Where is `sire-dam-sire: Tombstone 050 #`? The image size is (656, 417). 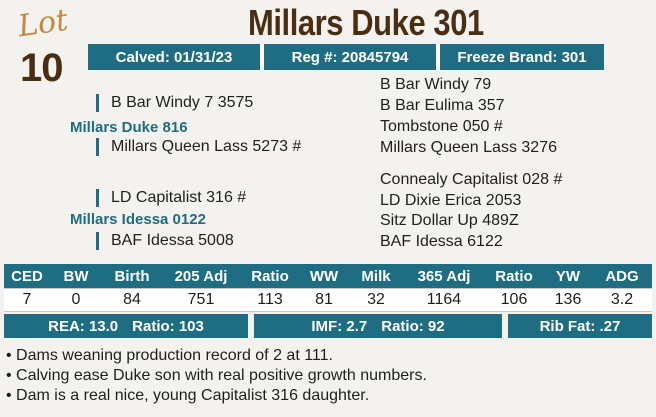 sire-dam-sire: Tombstone 050 # is located at coordinates (441, 126).